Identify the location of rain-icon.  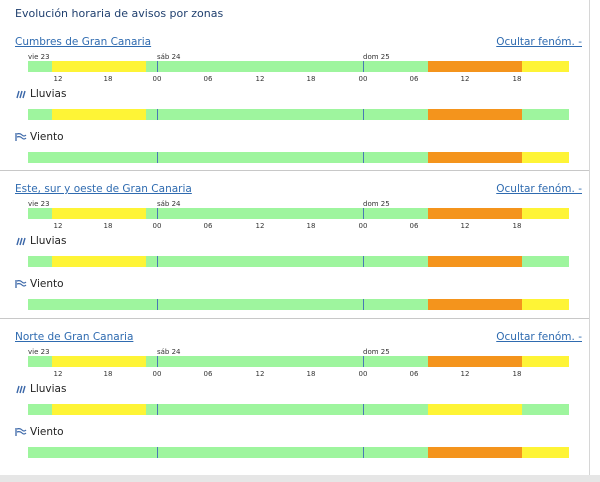
(21, 94).